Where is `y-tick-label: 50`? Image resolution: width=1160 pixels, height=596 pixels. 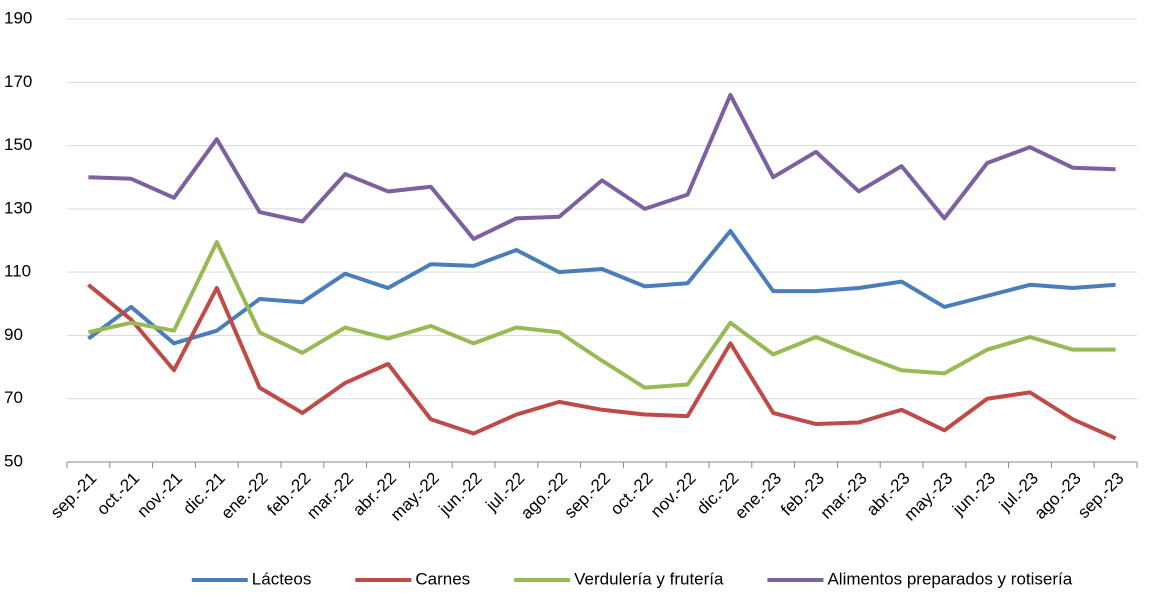 y-tick-label: 50 is located at coordinates (13, 460).